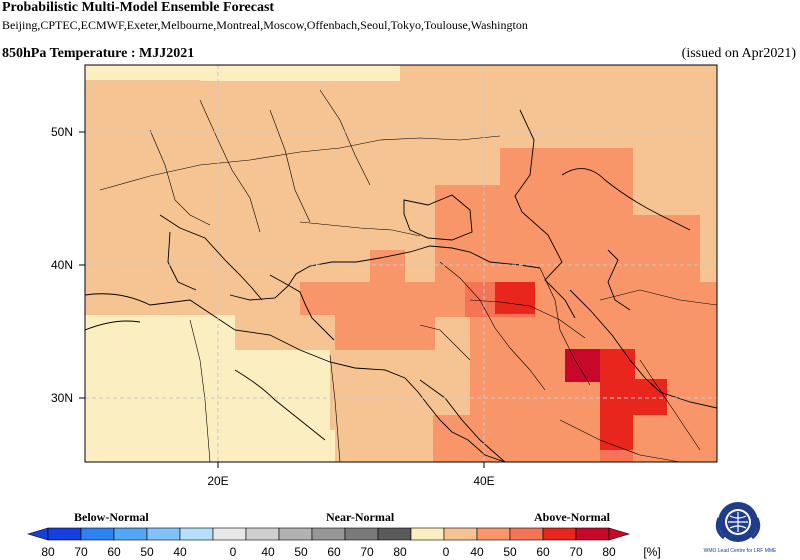  Describe the element at coordinates (572, 517) in the screenshot. I see `above-normal-label: Above-Normal` at that location.